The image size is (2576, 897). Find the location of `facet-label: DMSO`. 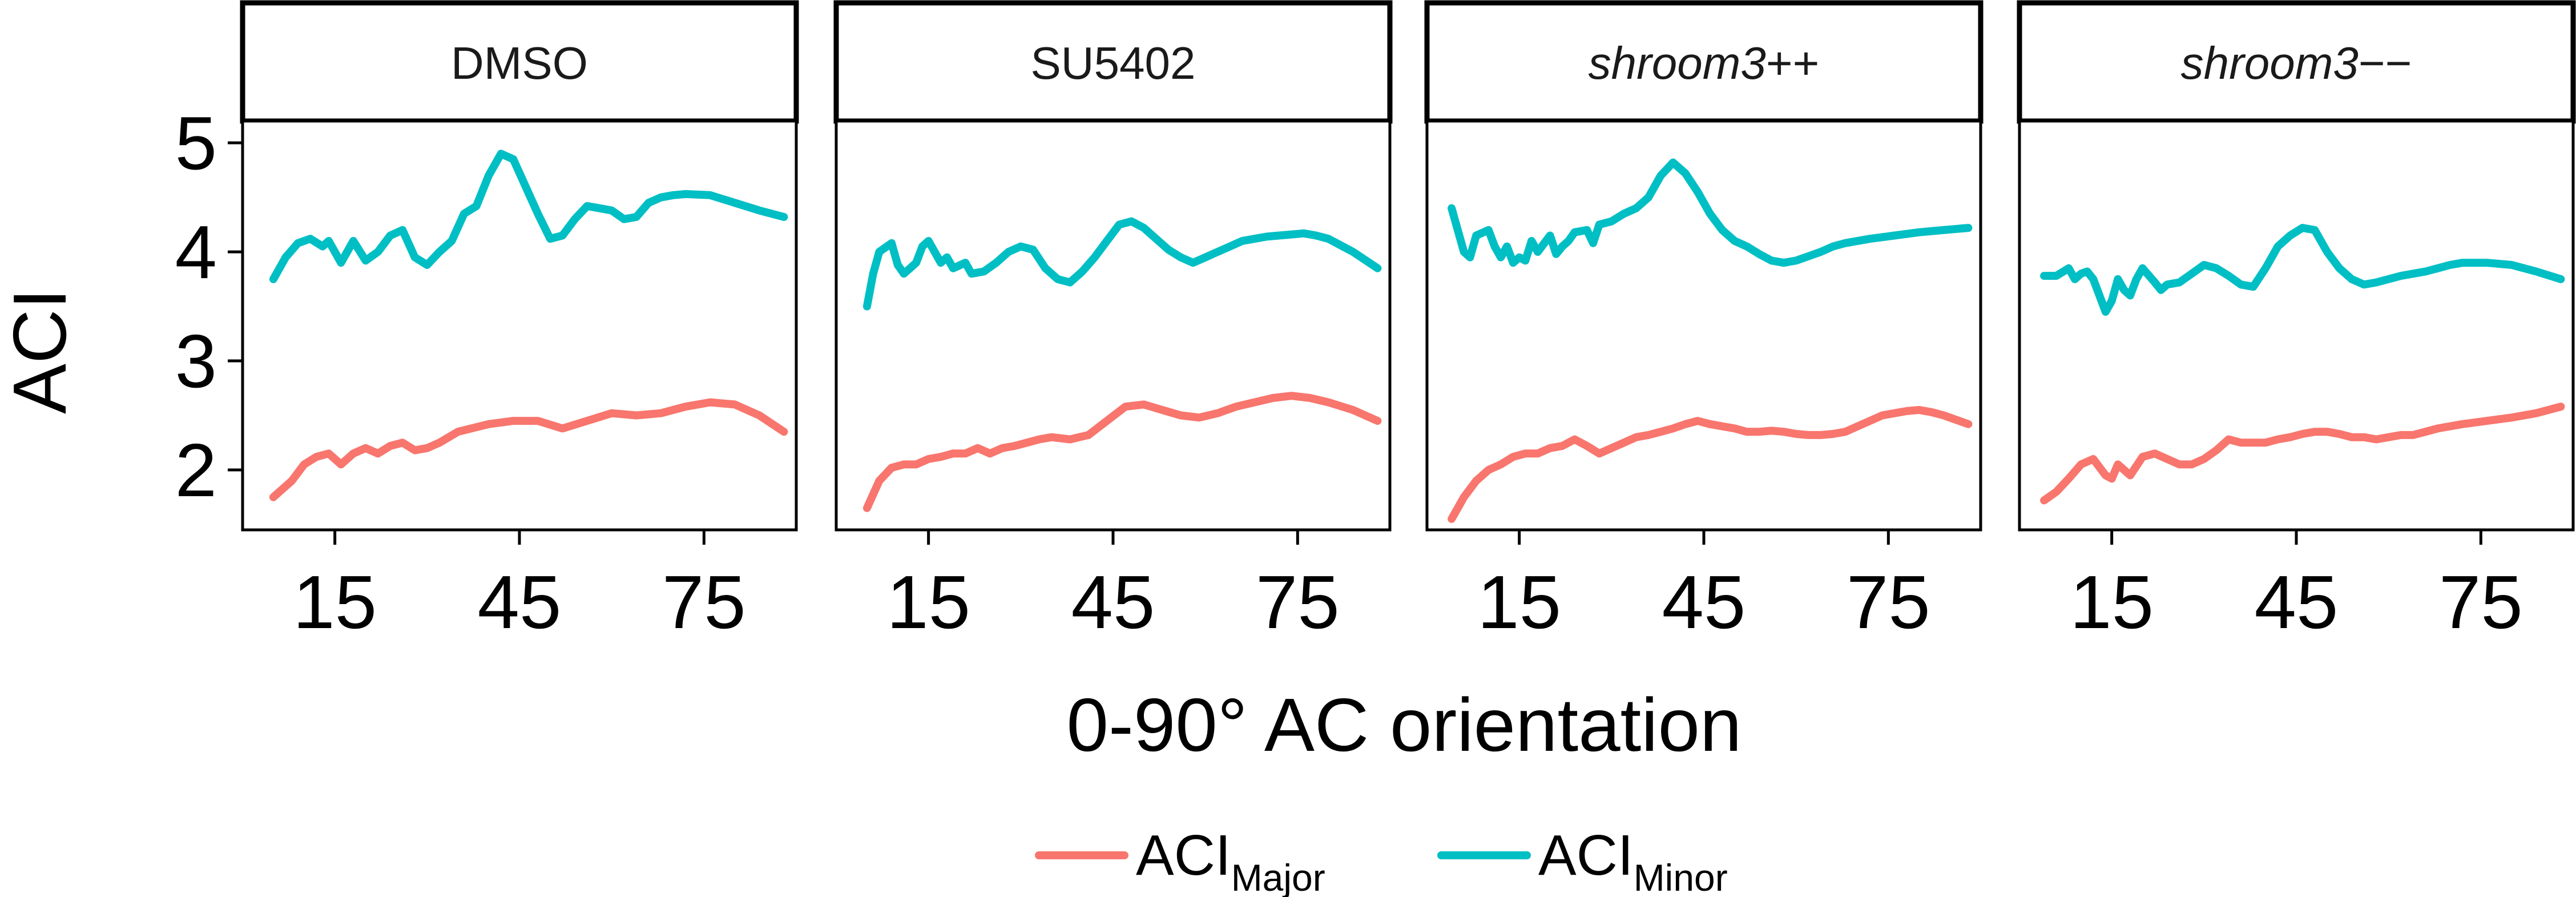

facet-label: DMSO is located at coordinates (520, 64).